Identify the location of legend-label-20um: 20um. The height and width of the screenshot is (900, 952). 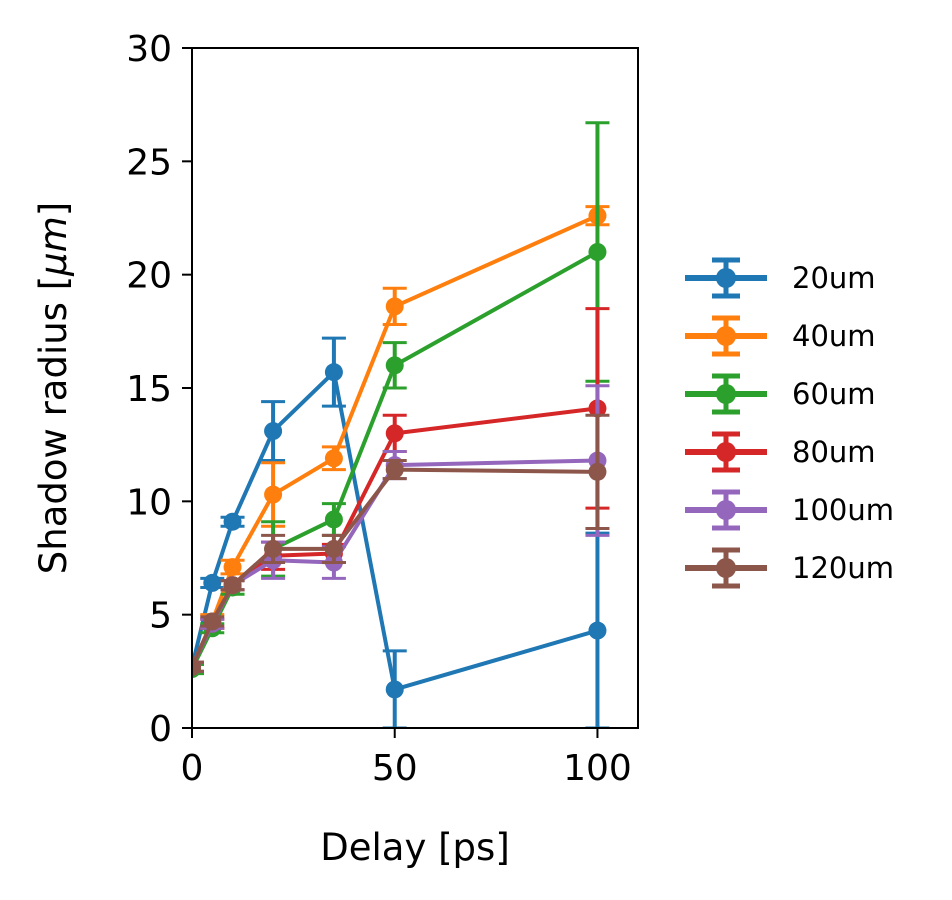
(834, 278).